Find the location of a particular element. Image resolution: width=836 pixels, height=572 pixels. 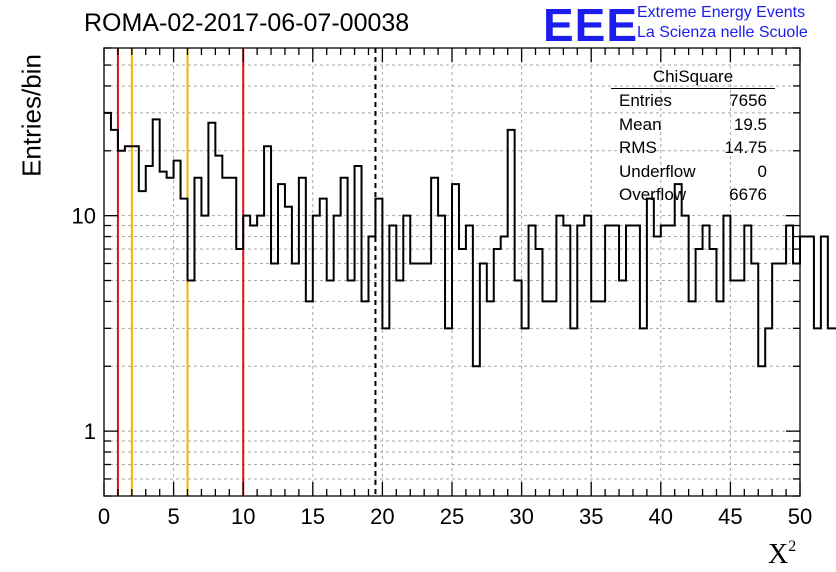

stats-row-rms: RMS 14.75 is located at coordinates (693, 148).